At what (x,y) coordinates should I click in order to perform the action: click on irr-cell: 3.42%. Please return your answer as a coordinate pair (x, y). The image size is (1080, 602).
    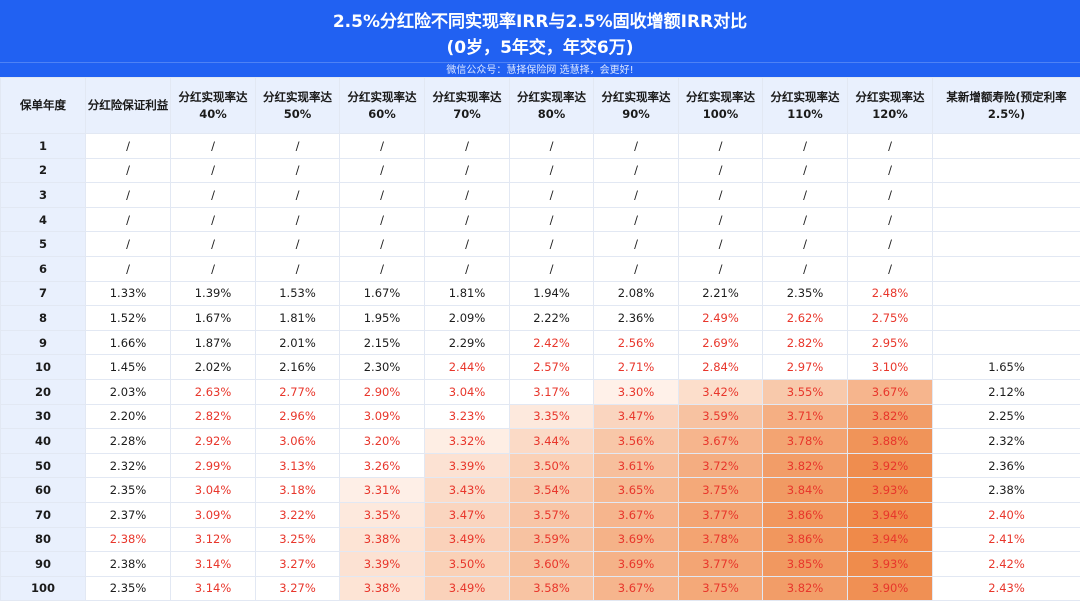
    Looking at the image, I should click on (720, 391).